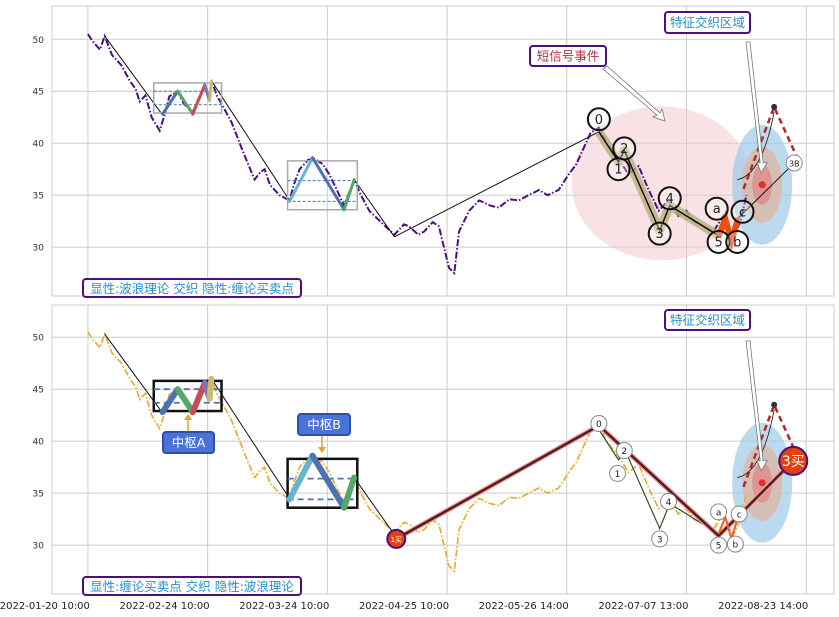  What do you see at coordinates (188, 417) in the screenshot?
I see `zhongshu-a-arrowhead` at bounding box center [188, 417].